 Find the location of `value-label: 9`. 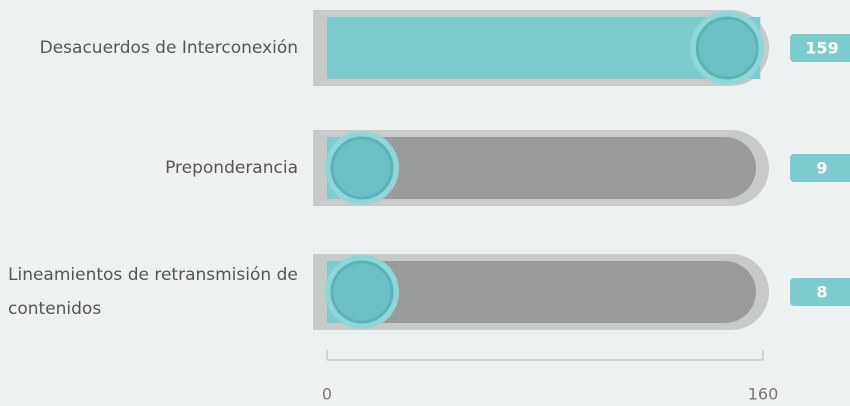

value-label: 9 is located at coordinates (821, 168).